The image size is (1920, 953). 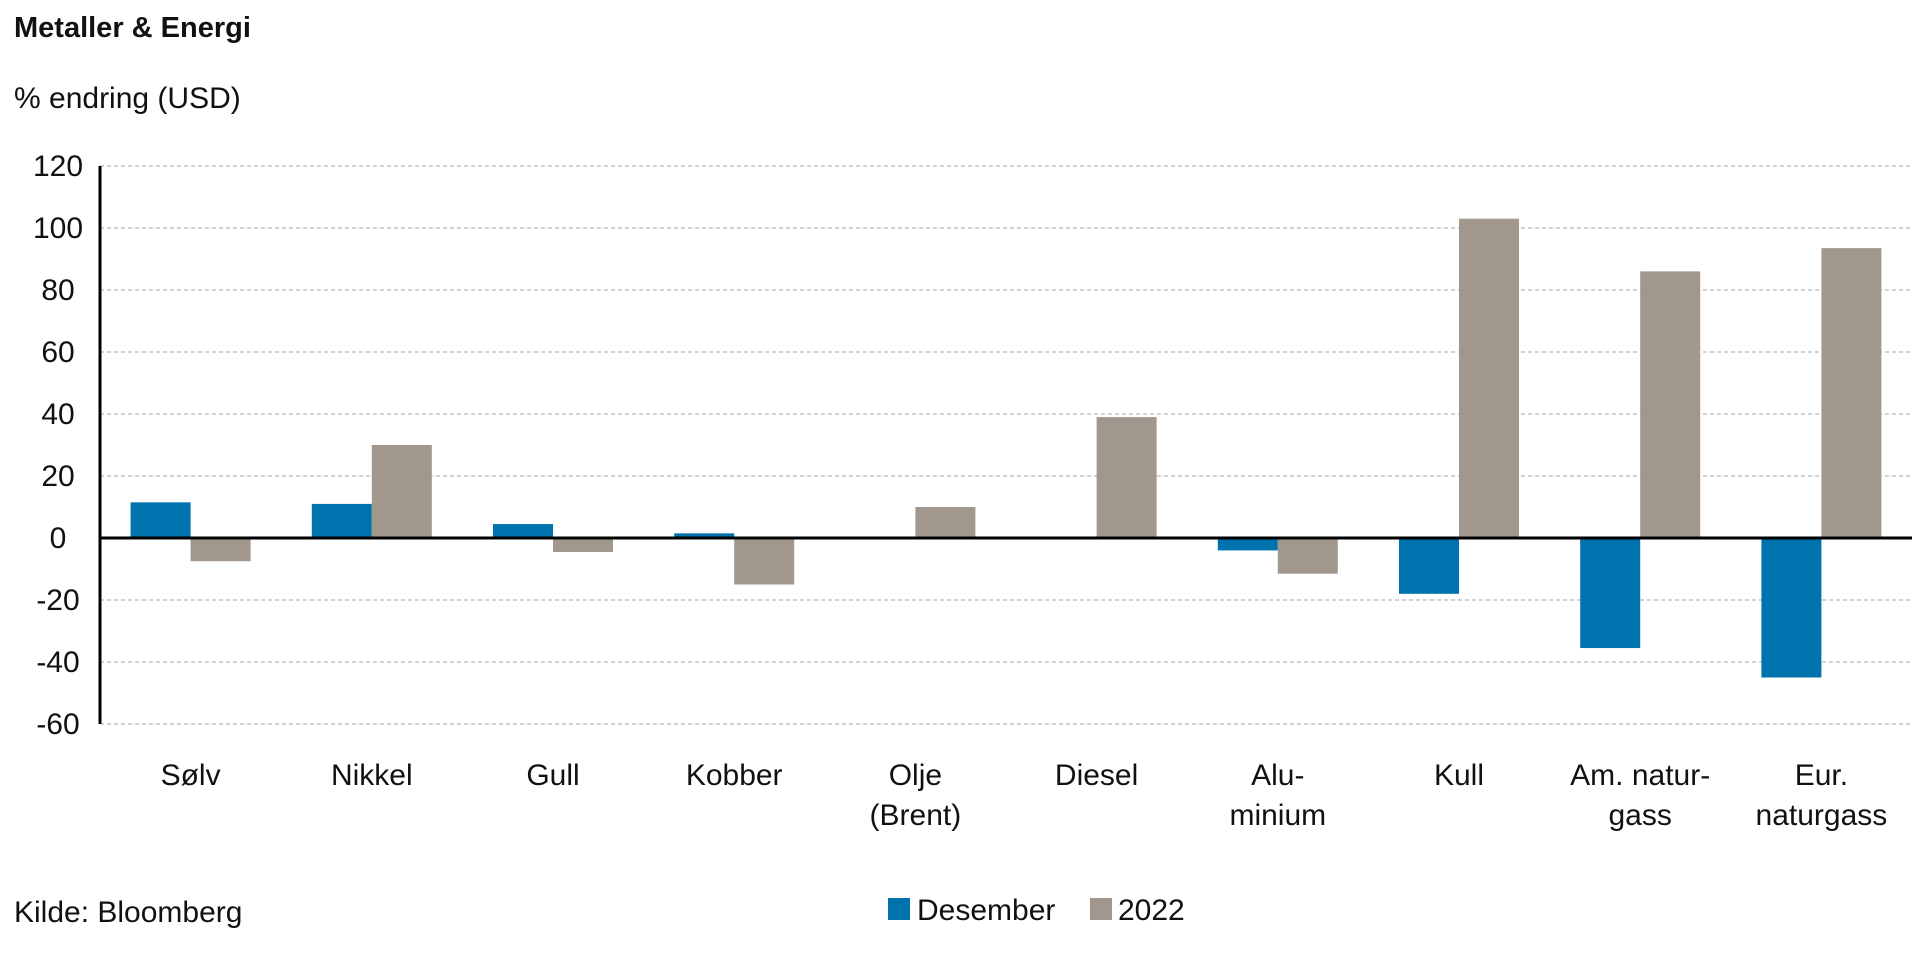 I want to click on category-label: Am. natur-, so click(x=1640, y=775).